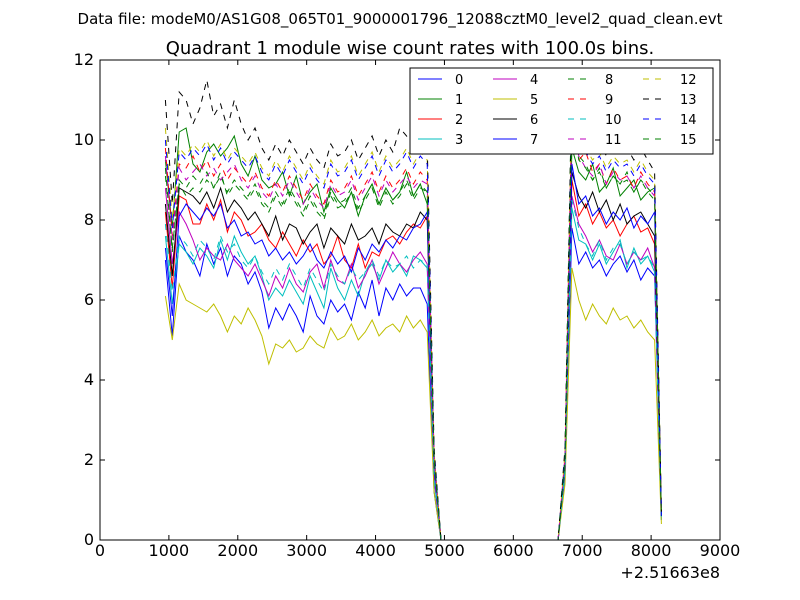 This screenshot has height=600, width=800. What do you see at coordinates (534, 80) in the screenshot?
I see `legend-label-4: 4` at bounding box center [534, 80].